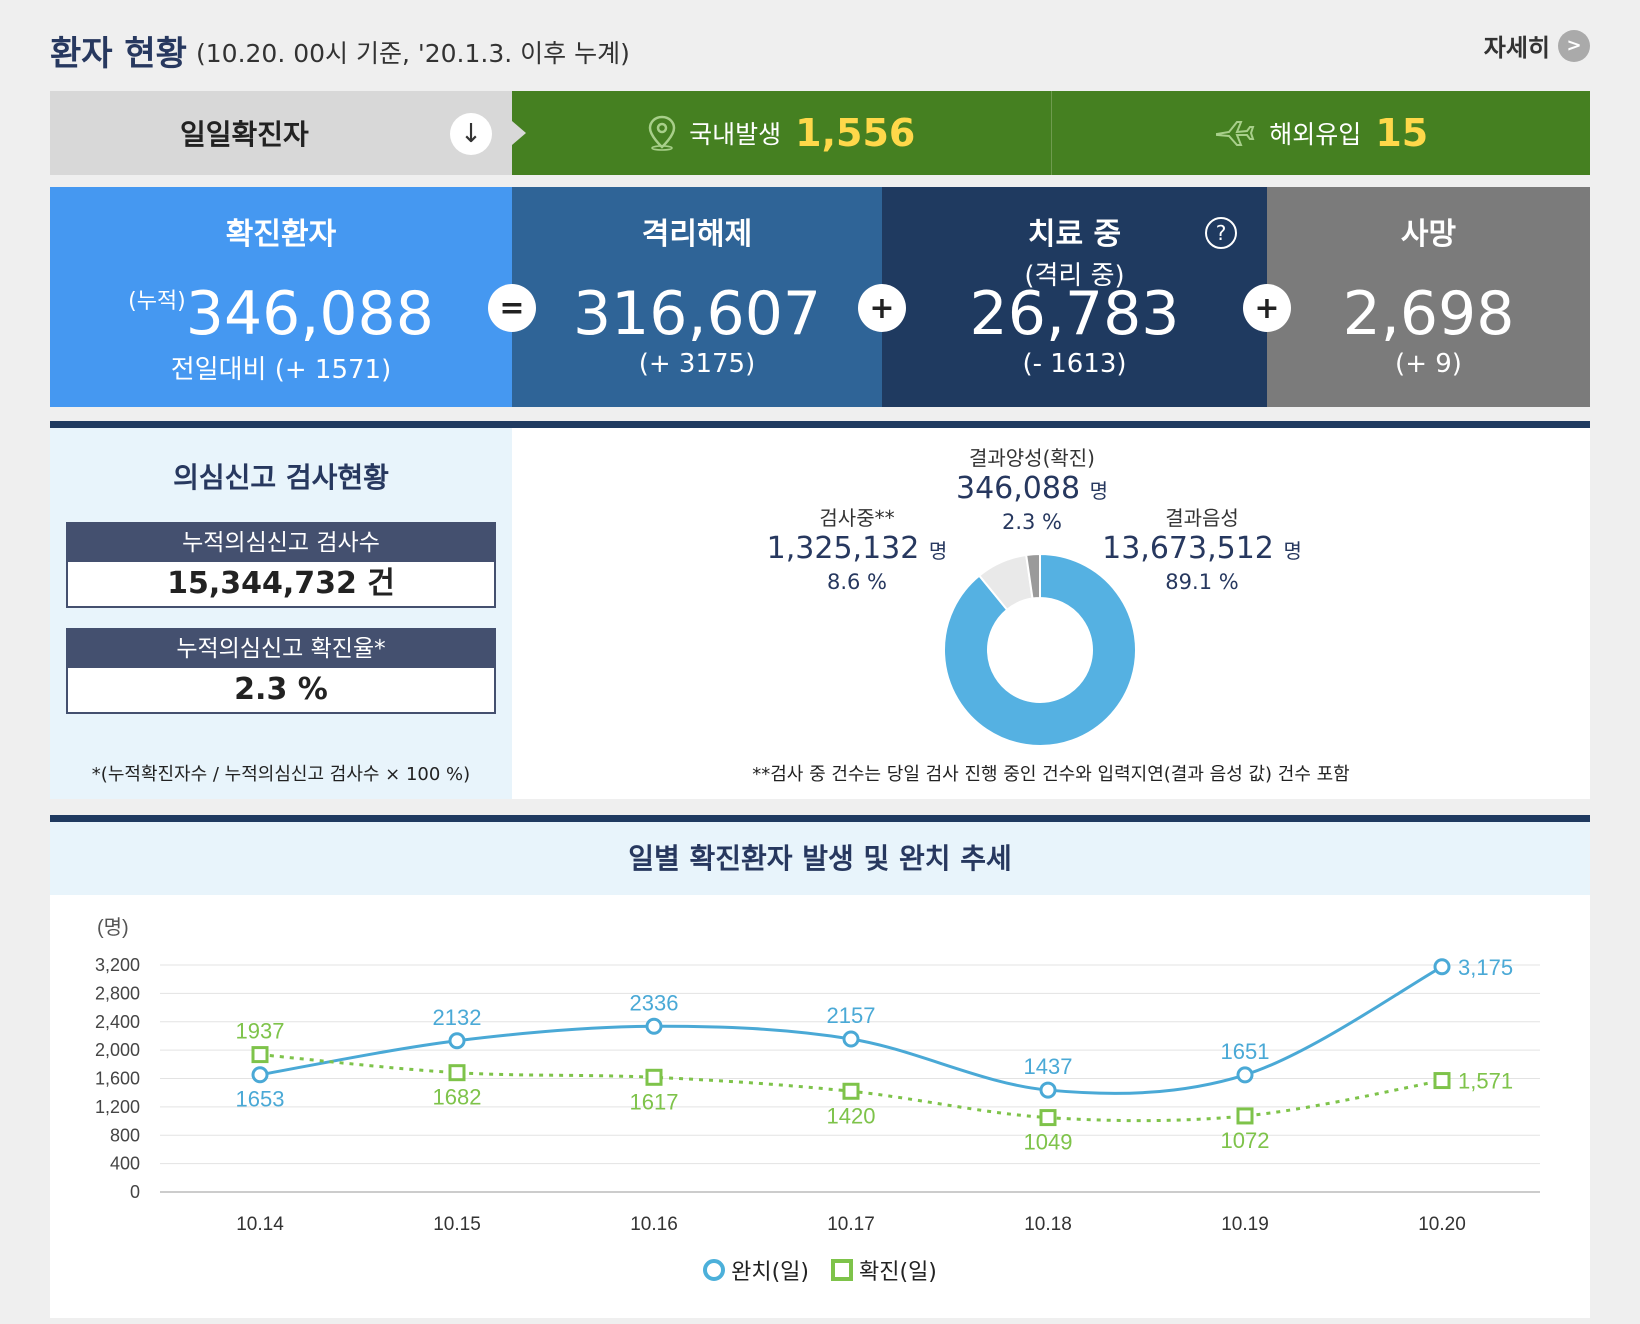 This screenshot has width=1640, height=1324. I want to click on legend-item-recovered: 완치(일), so click(756, 1270).